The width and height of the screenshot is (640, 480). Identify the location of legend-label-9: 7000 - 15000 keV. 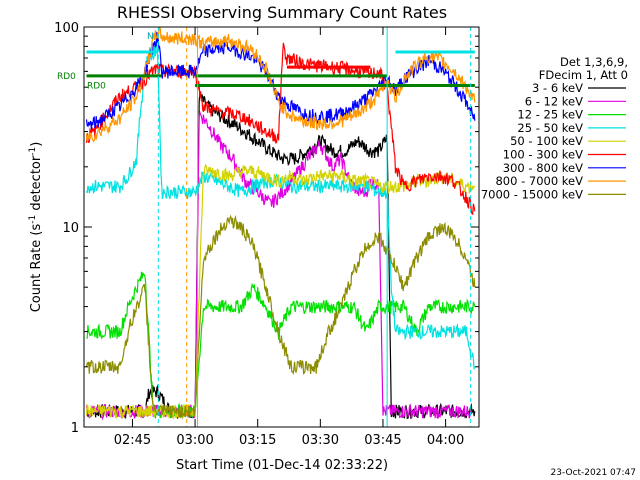
(532, 194).